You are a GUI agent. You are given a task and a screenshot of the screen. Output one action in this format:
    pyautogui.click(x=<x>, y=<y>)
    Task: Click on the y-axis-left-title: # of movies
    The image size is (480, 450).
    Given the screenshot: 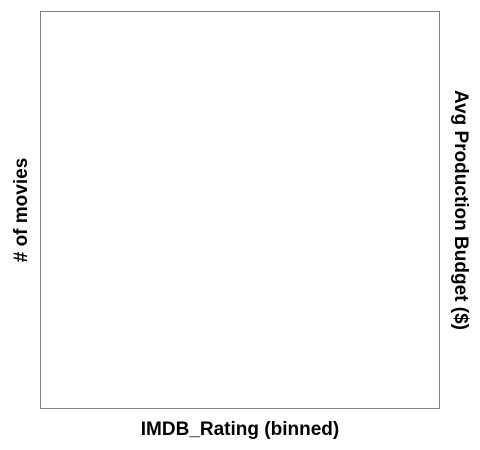 What is the action you would take?
    pyautogui.click(x=21, y=210)
    